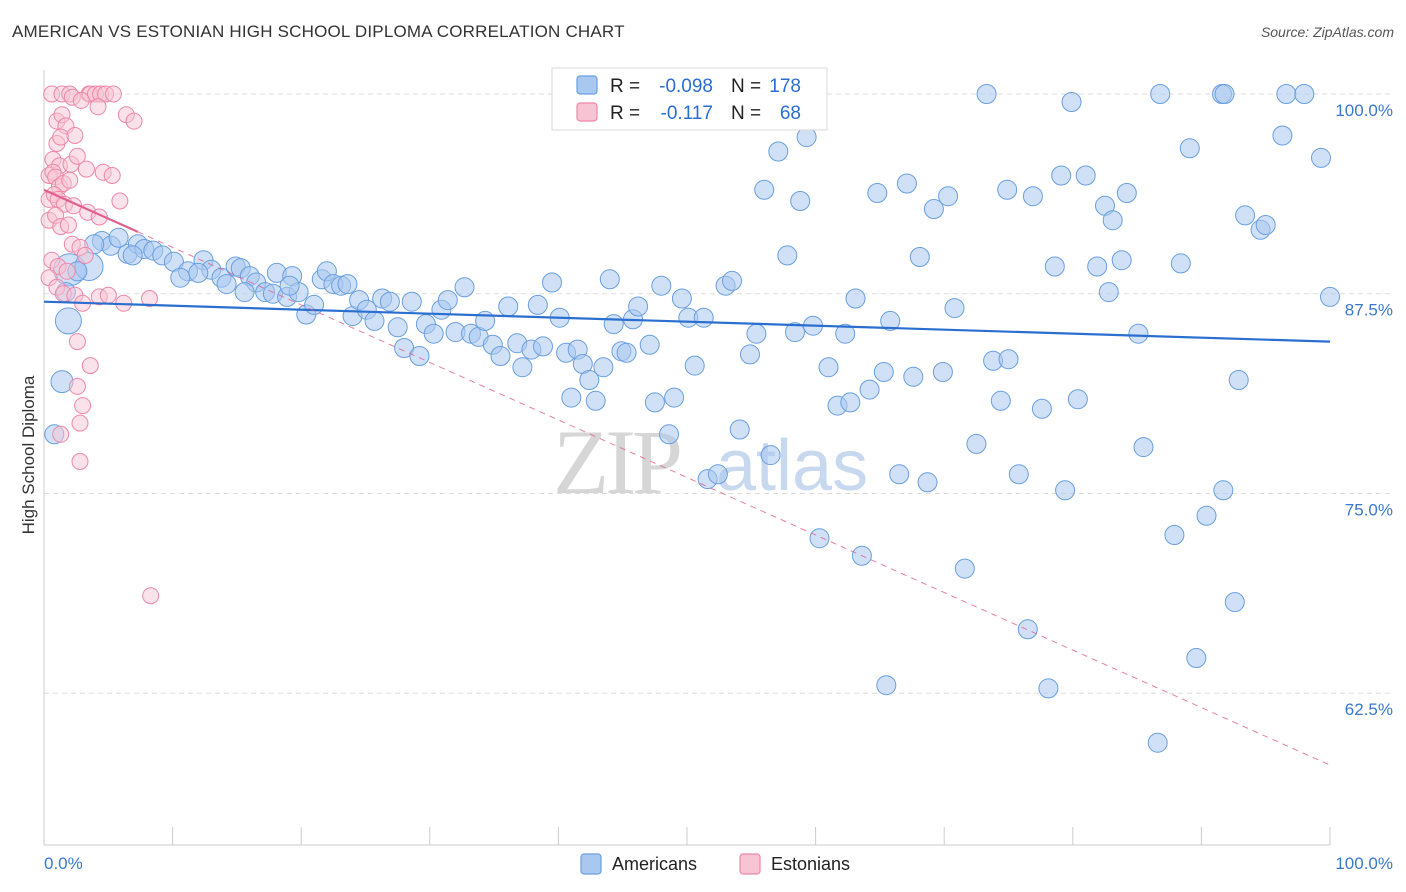 The height and width of the screenshot is (892, 1406). What do you see at coordinates (1364, 110) in the screenshot?
I see `y-tick-label: 100.0%` at bounding box center [1364, 110].